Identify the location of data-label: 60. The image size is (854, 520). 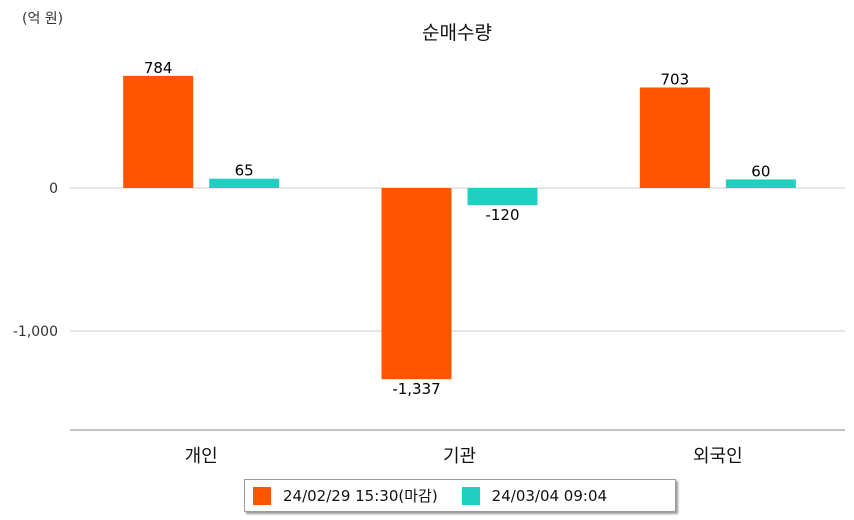
(760, 171).